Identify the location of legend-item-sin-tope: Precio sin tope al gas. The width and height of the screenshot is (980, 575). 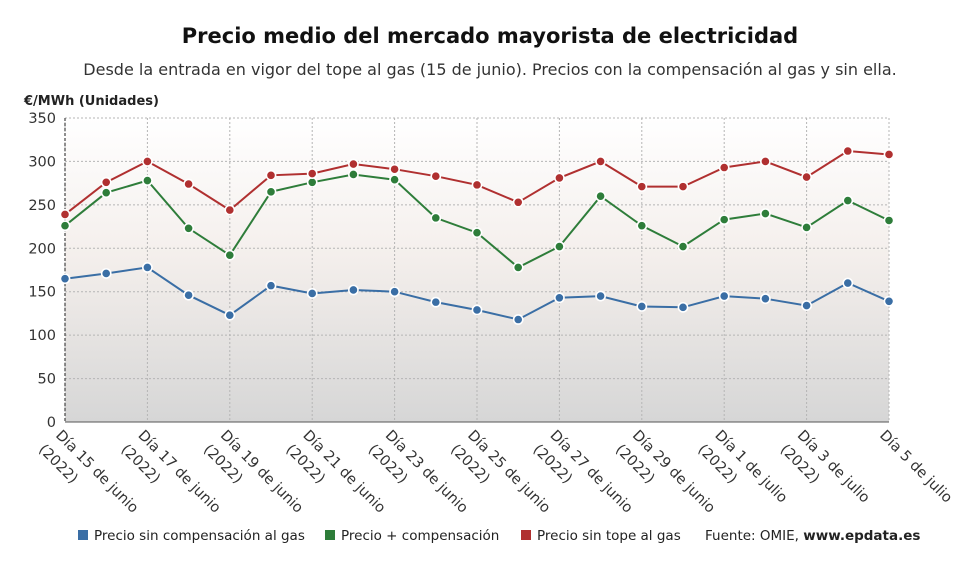
(601, 536).